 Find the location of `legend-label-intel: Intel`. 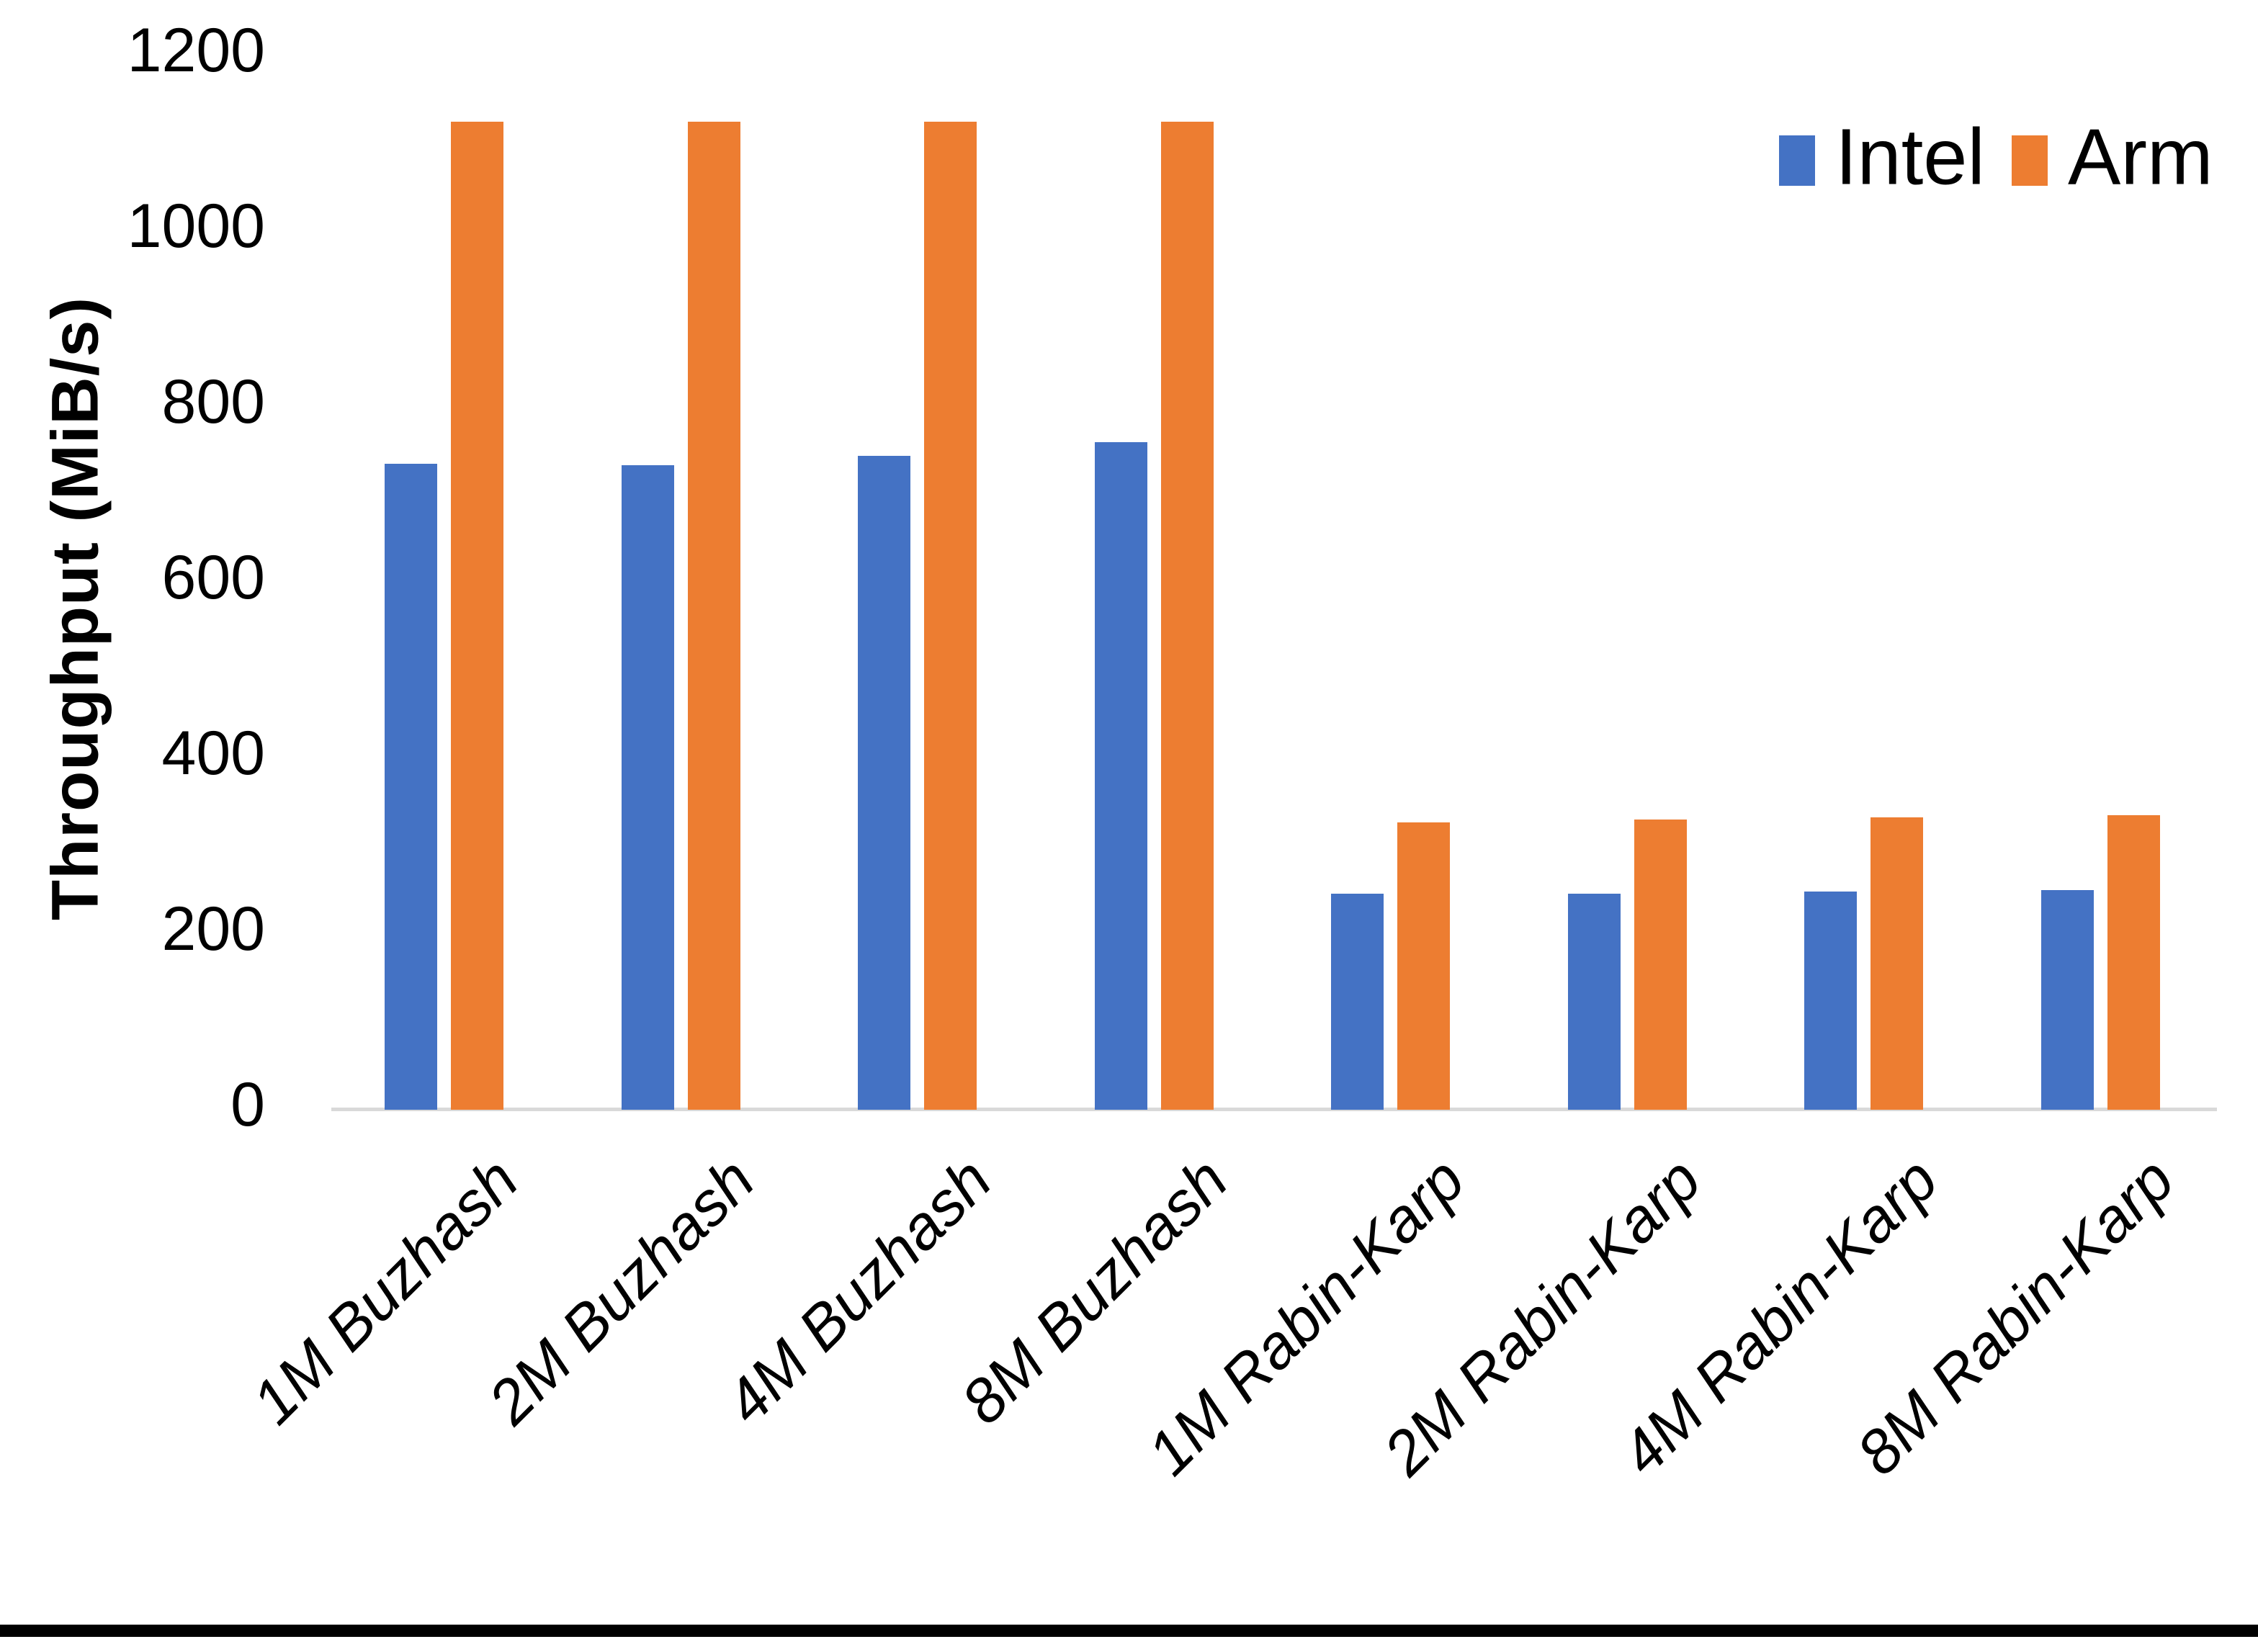

legend-label-intel: Intel is located at coordinates (1910, 157).